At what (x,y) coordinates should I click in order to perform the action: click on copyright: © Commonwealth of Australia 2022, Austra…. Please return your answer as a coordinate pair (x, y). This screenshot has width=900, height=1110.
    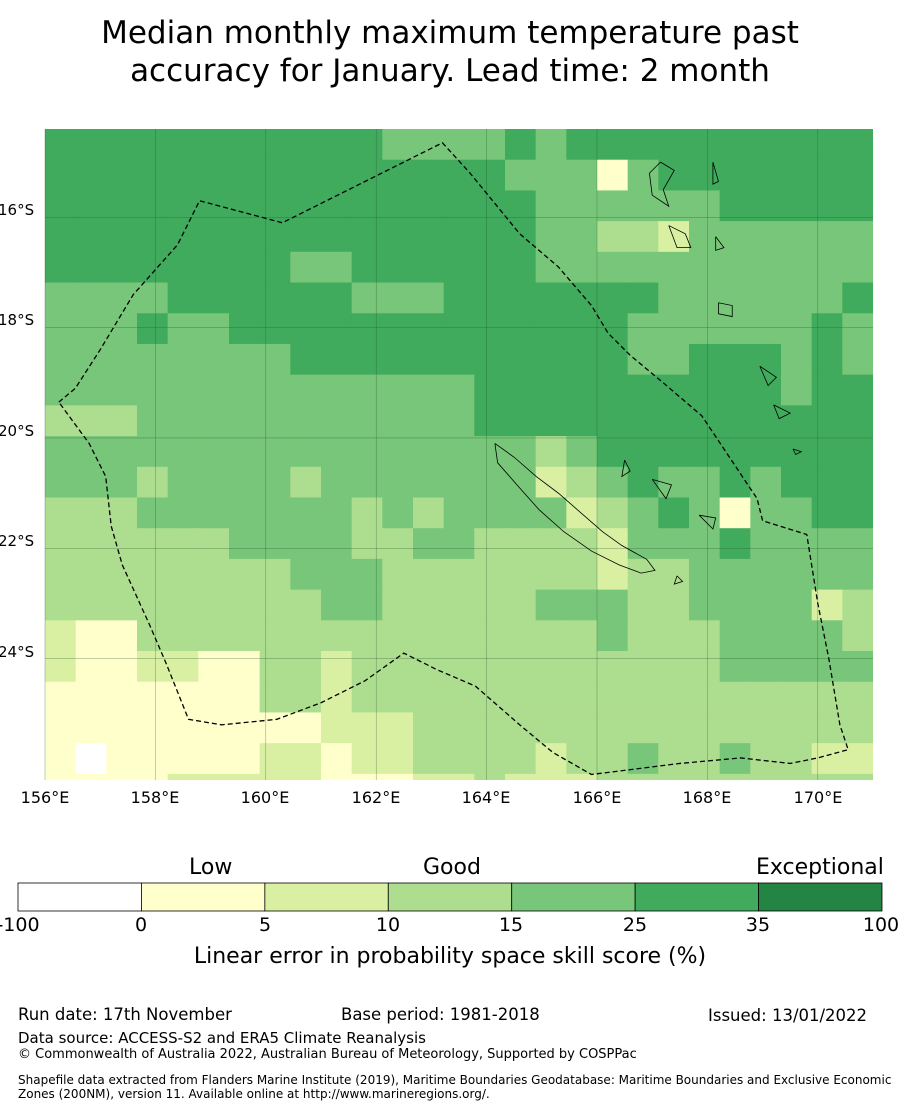
    Looking at the image, I should click on (327, 1054).